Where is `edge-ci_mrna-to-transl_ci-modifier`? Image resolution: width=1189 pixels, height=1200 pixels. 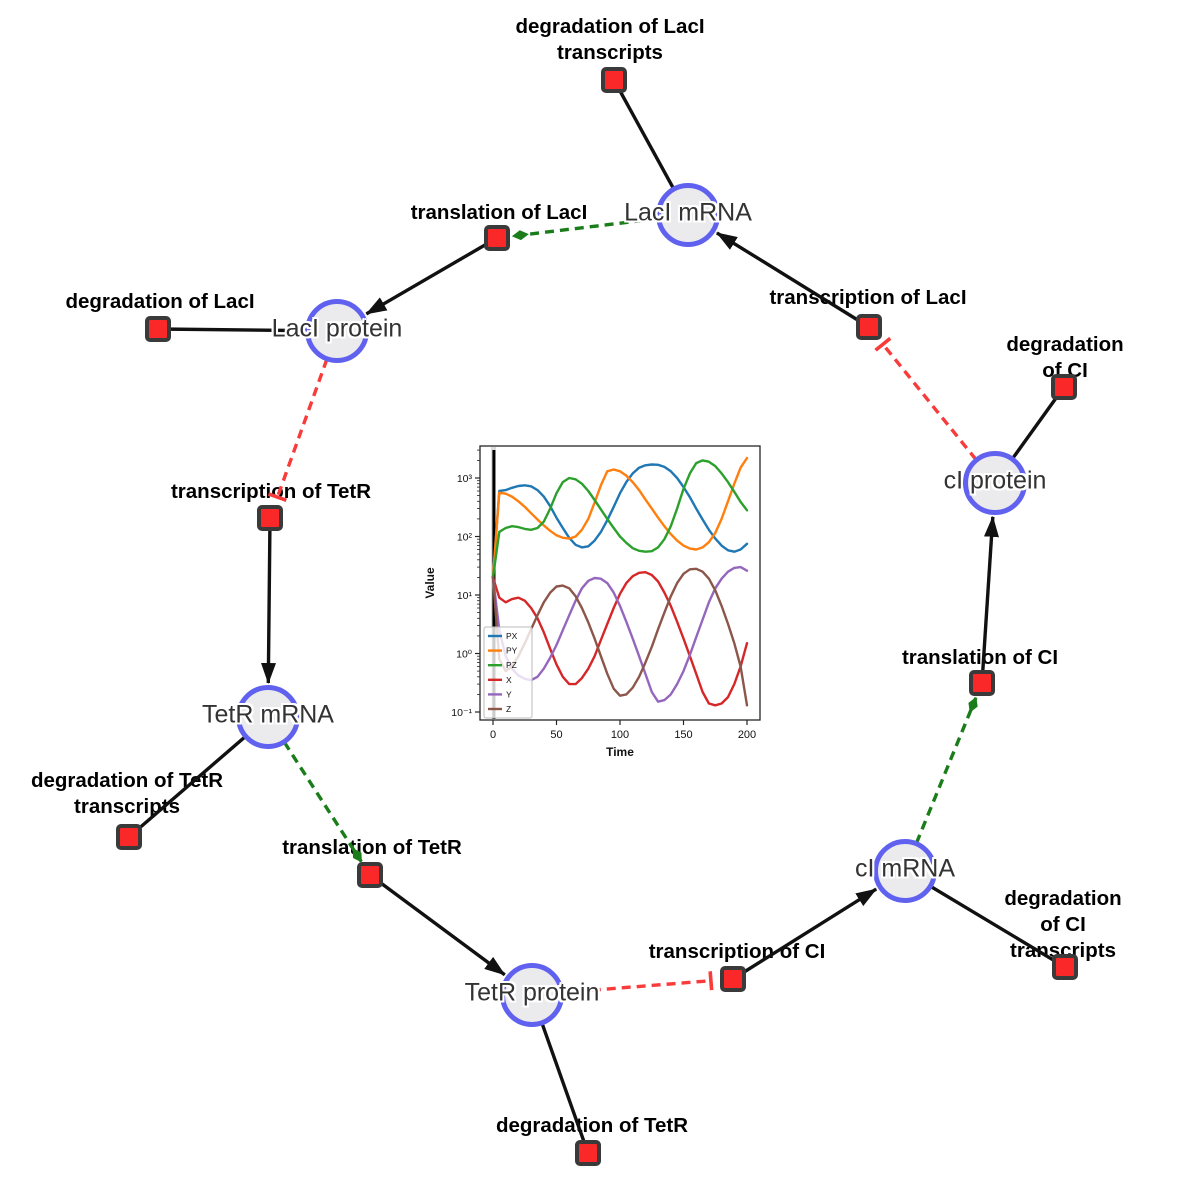 edge-ci_mrna-to-transl_ci-modifier is located at coordinates (946, 770).